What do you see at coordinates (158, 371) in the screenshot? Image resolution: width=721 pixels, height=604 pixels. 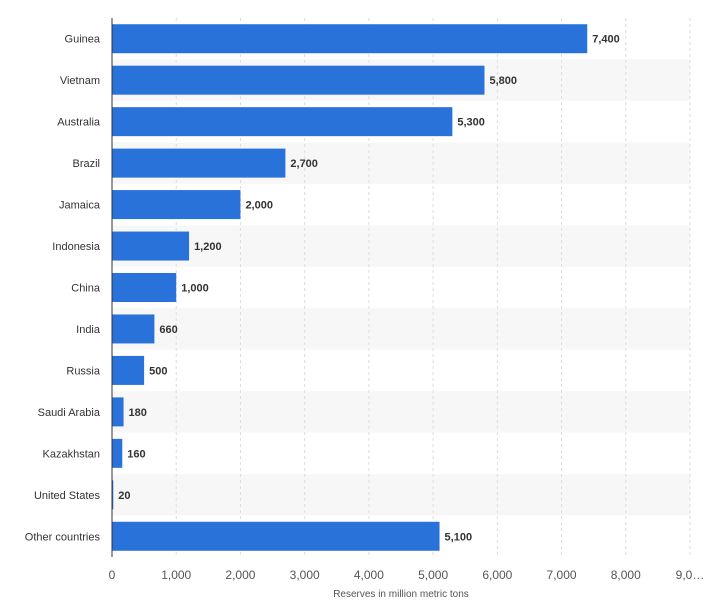 I see `value-label: 500` at bounding box center [158, 371].